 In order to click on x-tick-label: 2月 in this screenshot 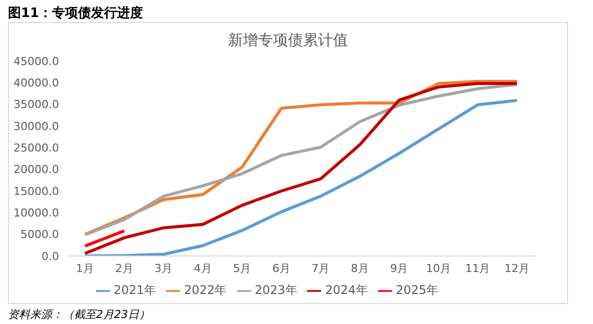, I will do `click(124, 268)`.